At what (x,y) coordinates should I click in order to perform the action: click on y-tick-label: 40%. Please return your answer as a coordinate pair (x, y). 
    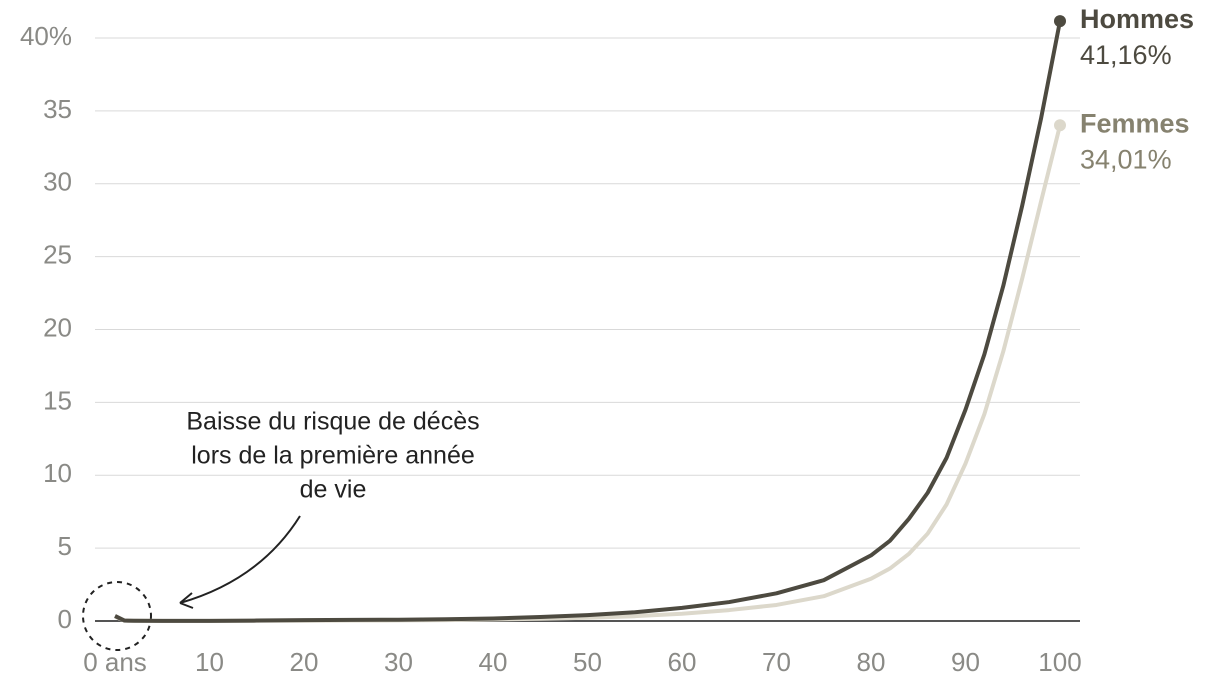
    Looking at the image, I should click on (46, 36).